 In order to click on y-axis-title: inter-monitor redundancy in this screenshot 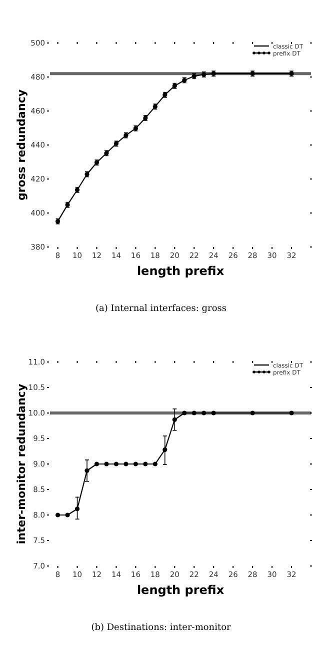, I will do `click(21, 464)`.